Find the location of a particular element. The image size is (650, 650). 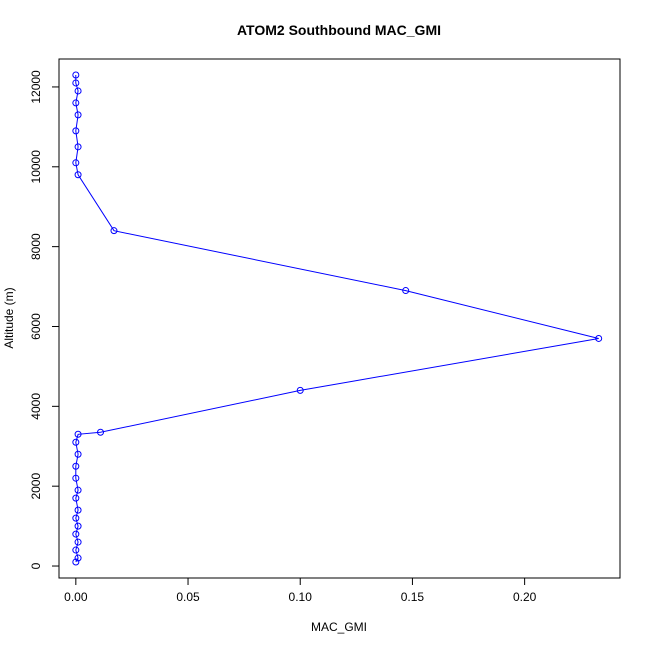

x-tick-label: 0.10 is located at coordinates (301, 597).